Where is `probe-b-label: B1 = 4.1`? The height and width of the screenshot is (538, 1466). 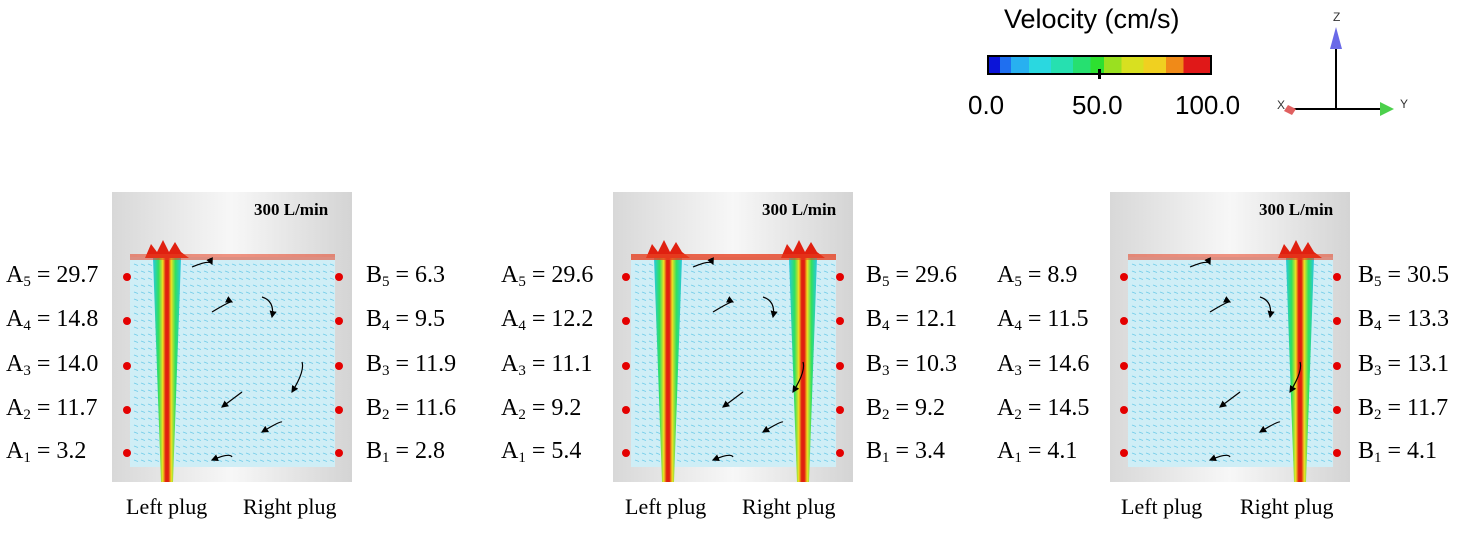 probe-b-label: B1 = 4.1 is located at coordinates (1398, 452).